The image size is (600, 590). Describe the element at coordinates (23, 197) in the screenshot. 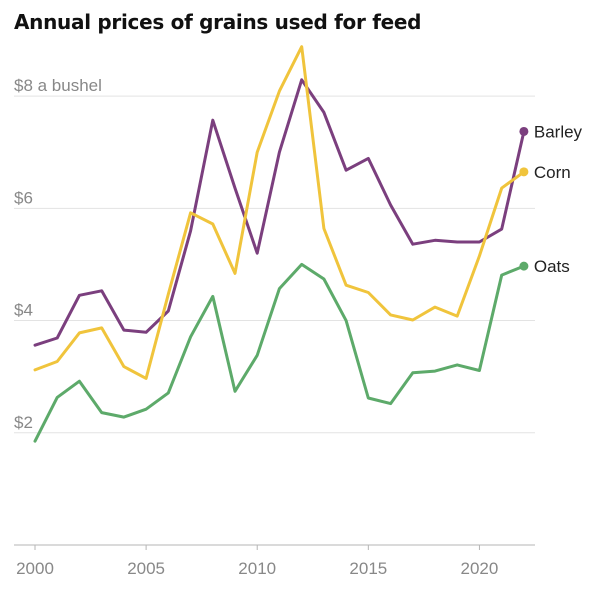

I see `y-tick-label-6: $6` at that location.